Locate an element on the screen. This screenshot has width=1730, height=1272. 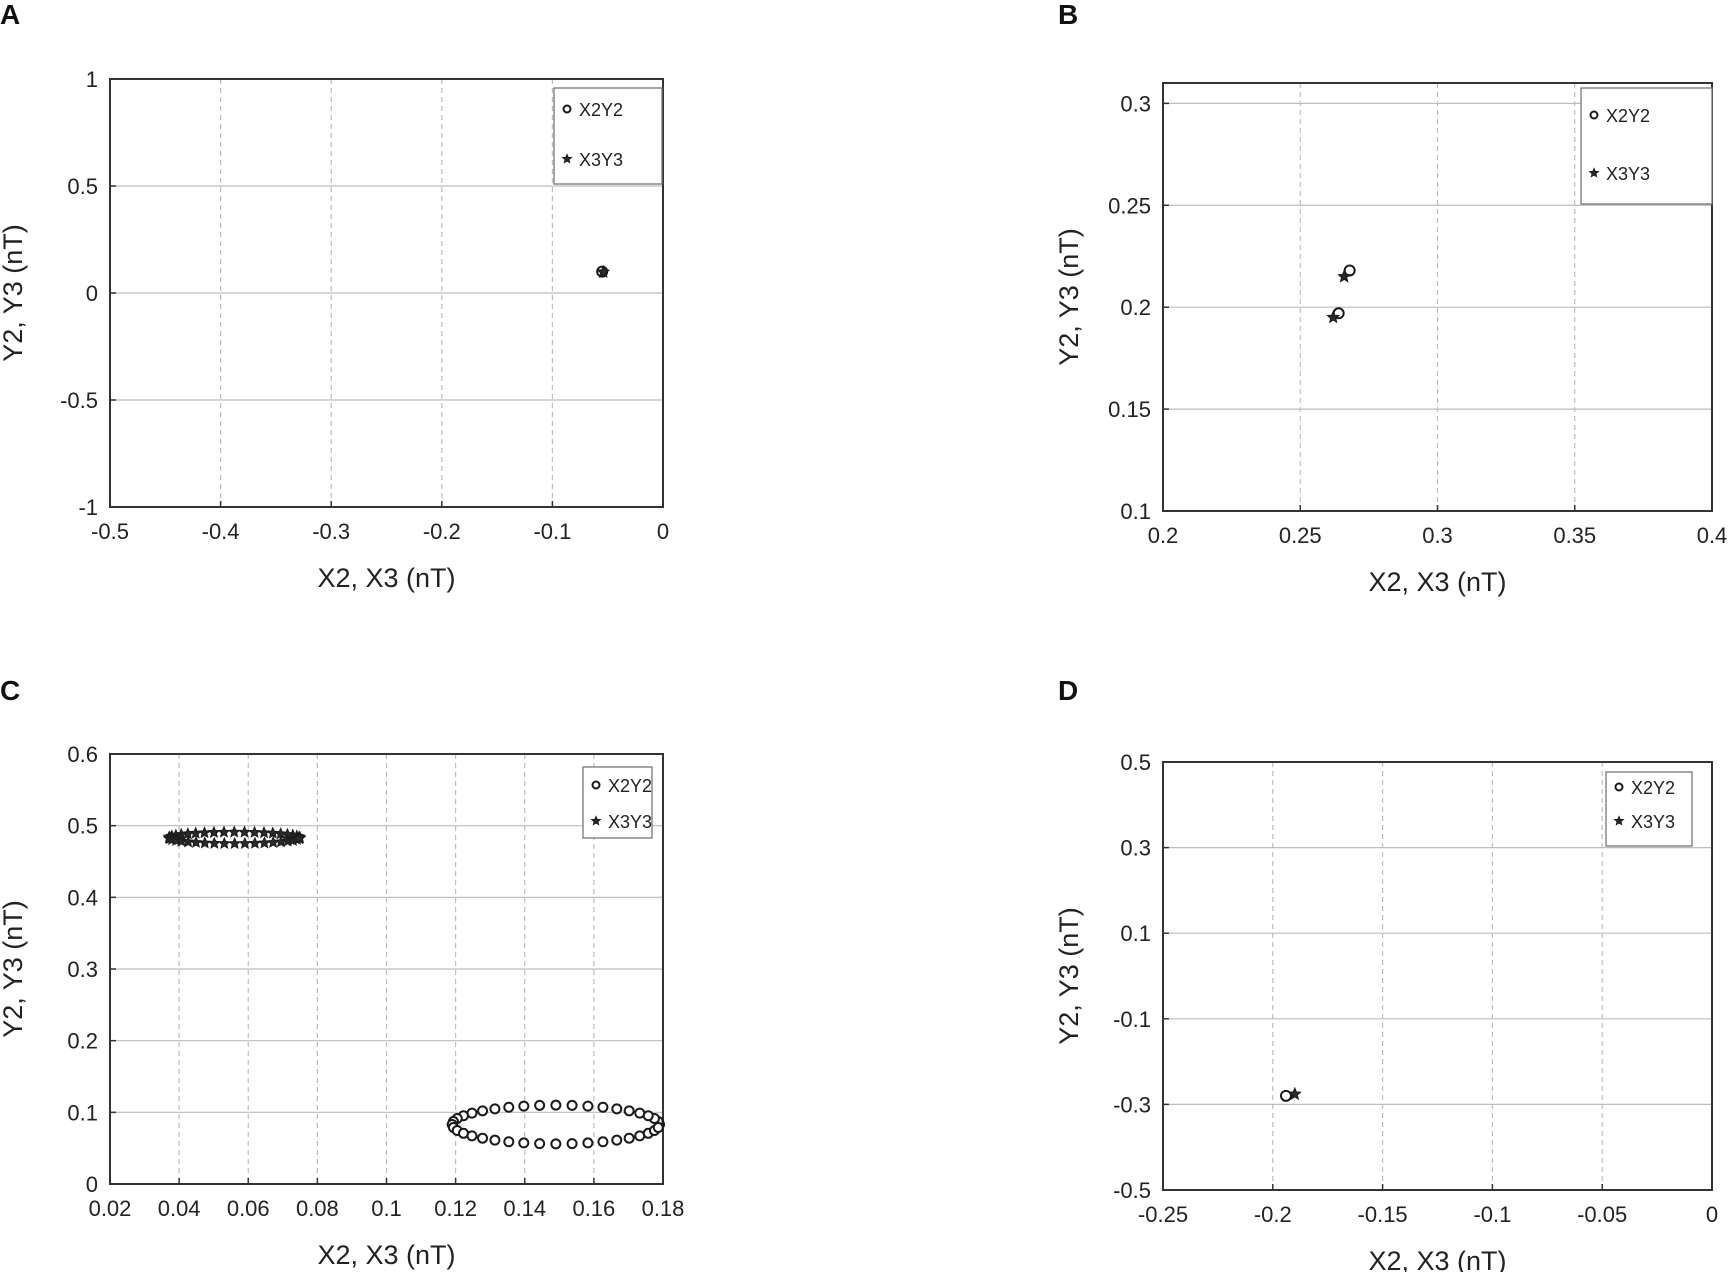
x-tick-label: 0.12 is located at coordinates (455, 1208).